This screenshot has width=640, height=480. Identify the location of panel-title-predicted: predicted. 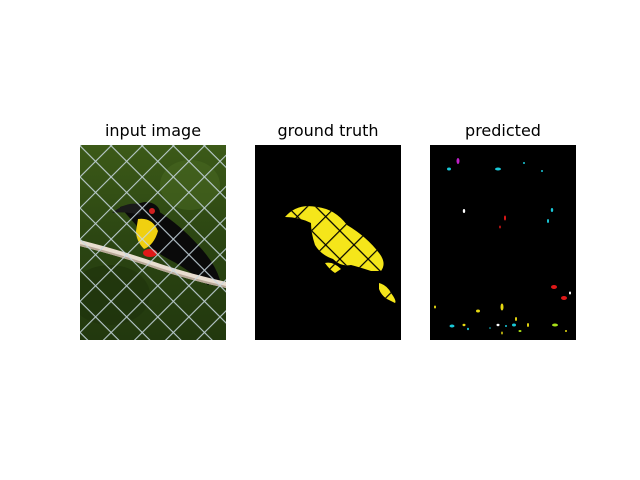
(503, 130).